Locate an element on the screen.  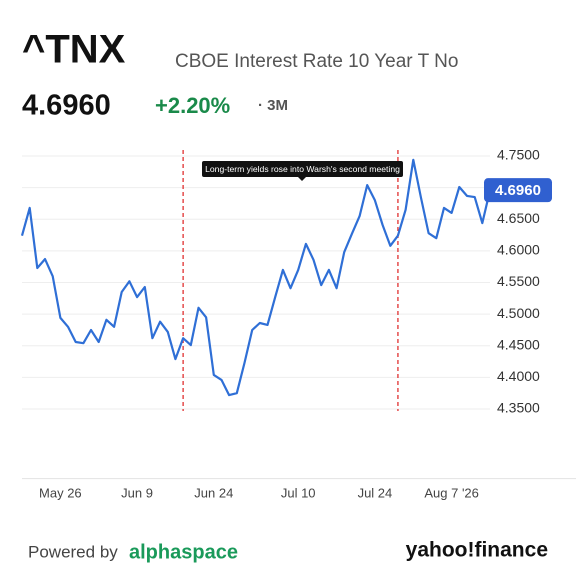
y-tick-label: 4.6500 is located at coordinates (518, 218).